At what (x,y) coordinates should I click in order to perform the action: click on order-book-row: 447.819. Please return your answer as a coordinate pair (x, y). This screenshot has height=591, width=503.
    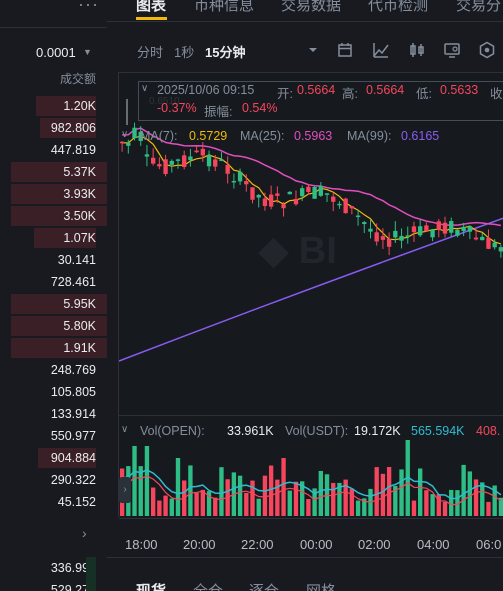
    Looking at the image, I should click on (53, 150).